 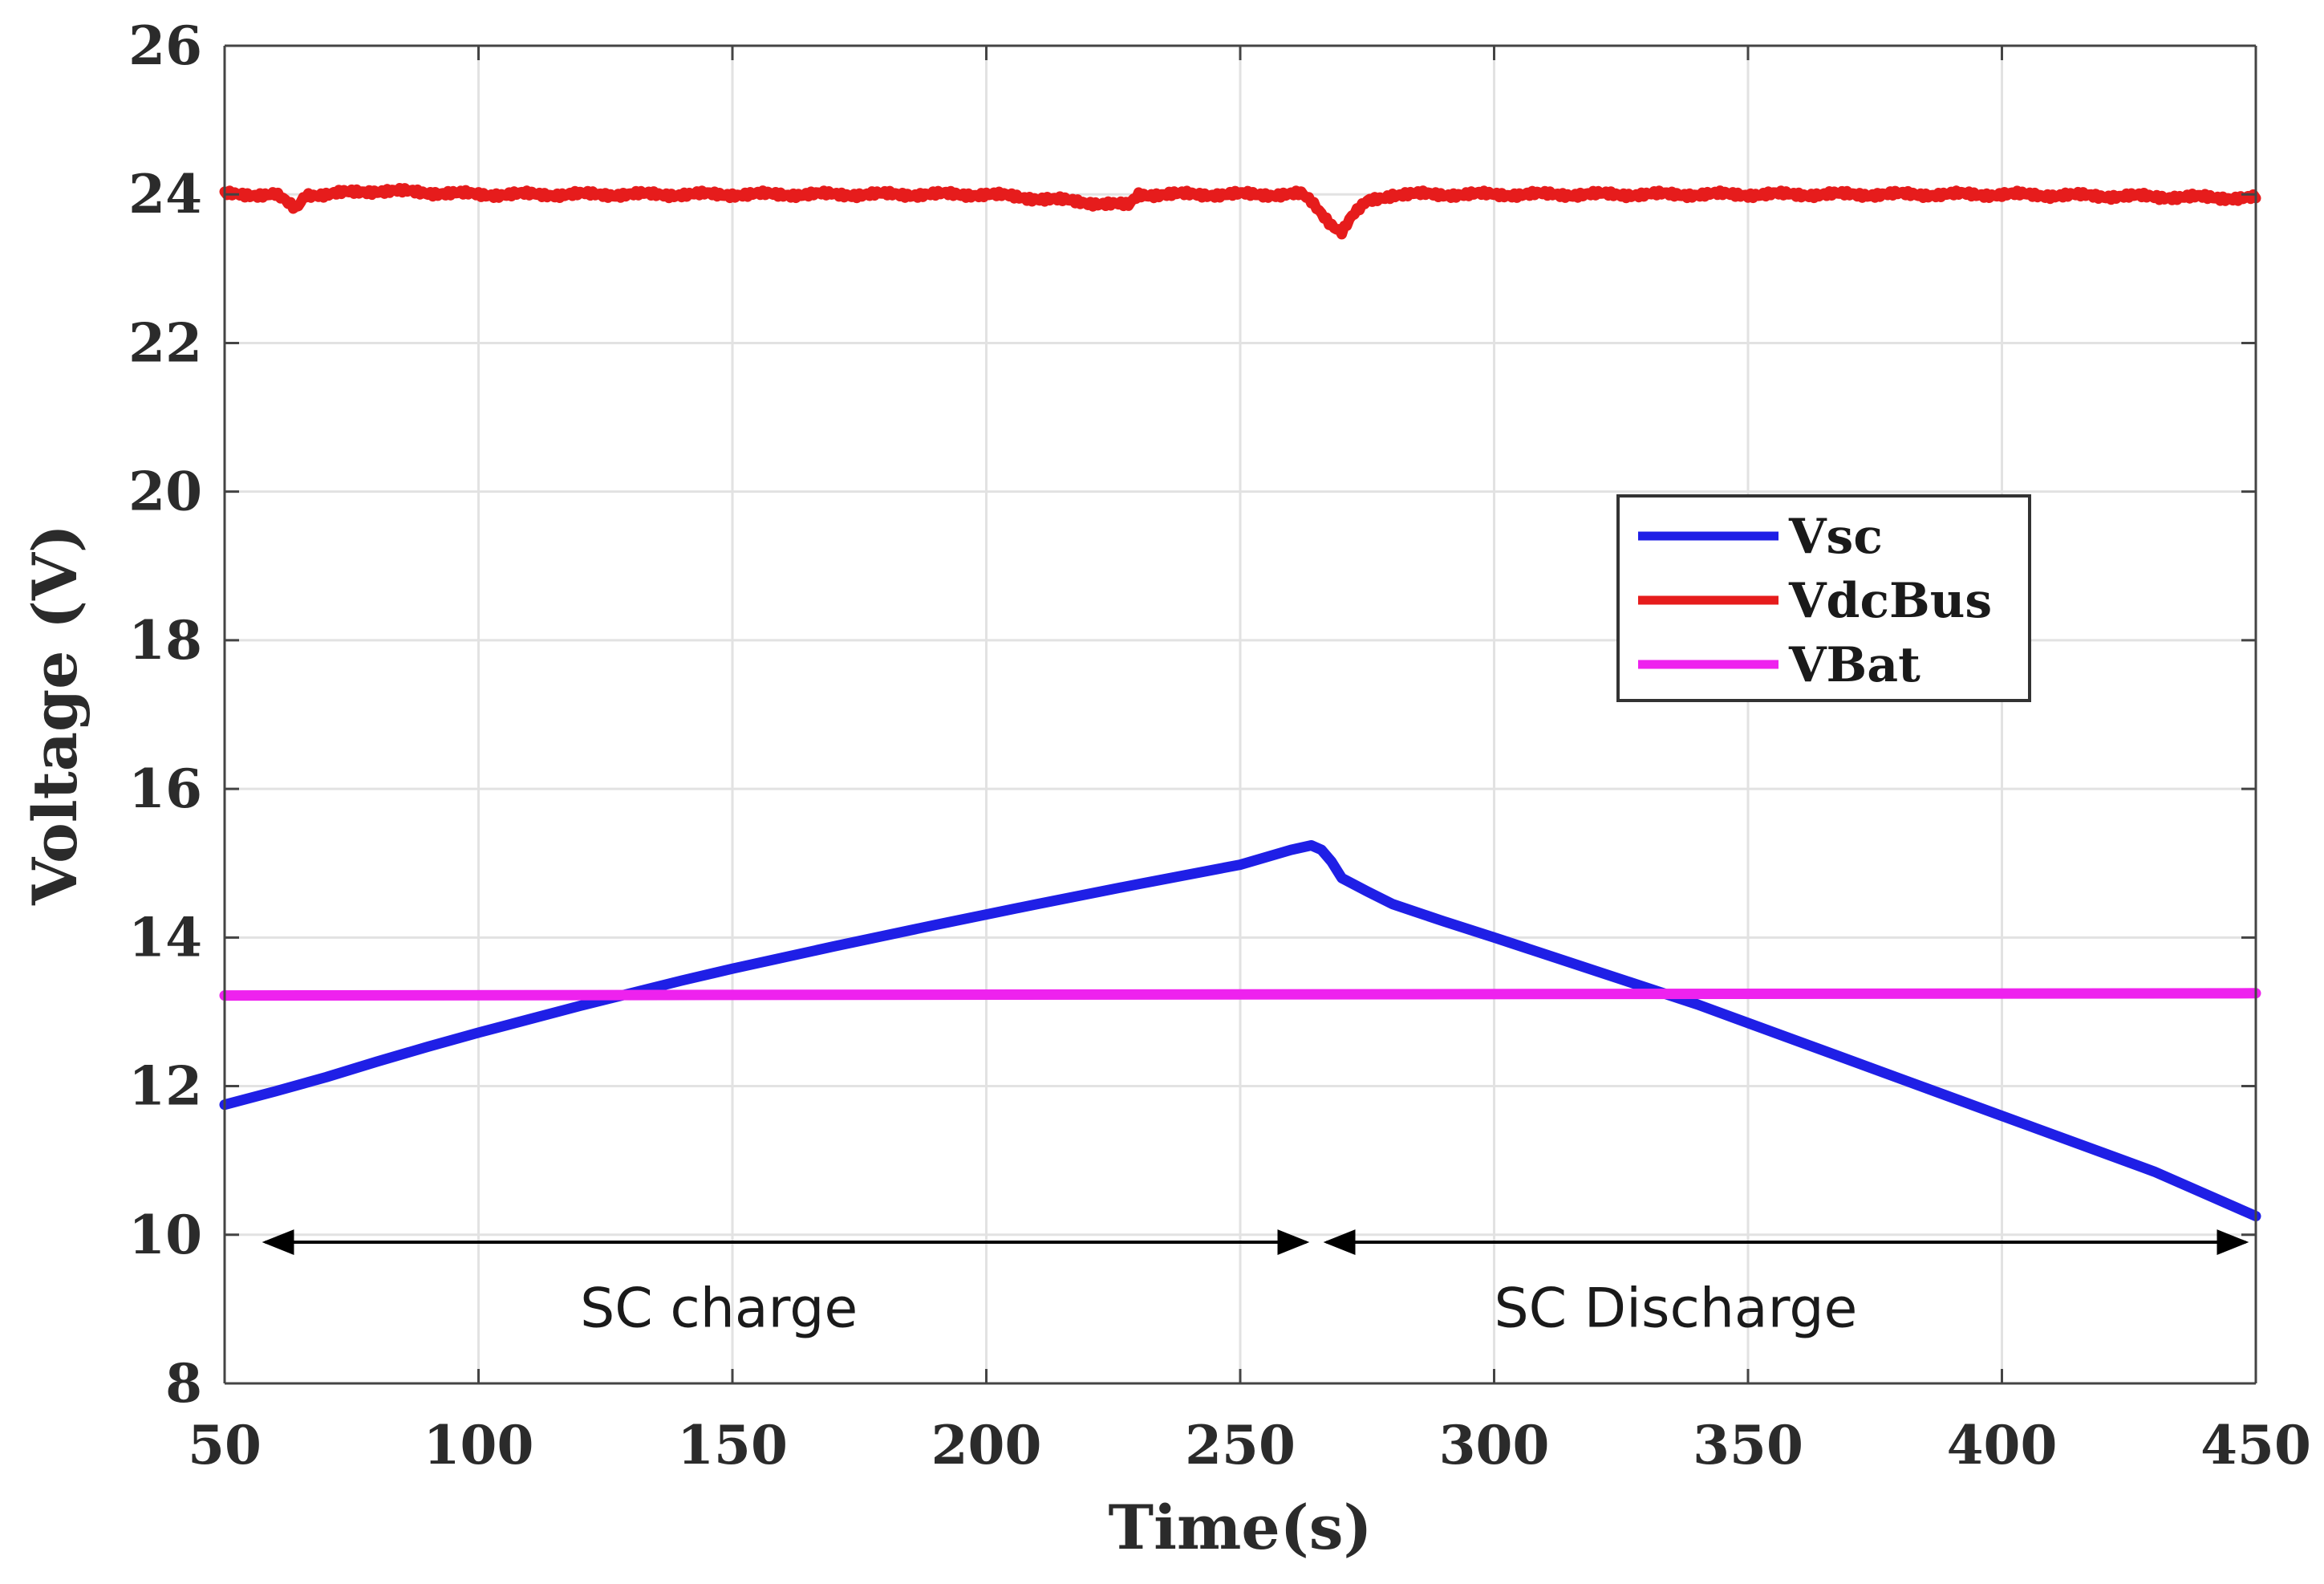 I want to click on series-line-vbat, so click(x=1240, y=994).